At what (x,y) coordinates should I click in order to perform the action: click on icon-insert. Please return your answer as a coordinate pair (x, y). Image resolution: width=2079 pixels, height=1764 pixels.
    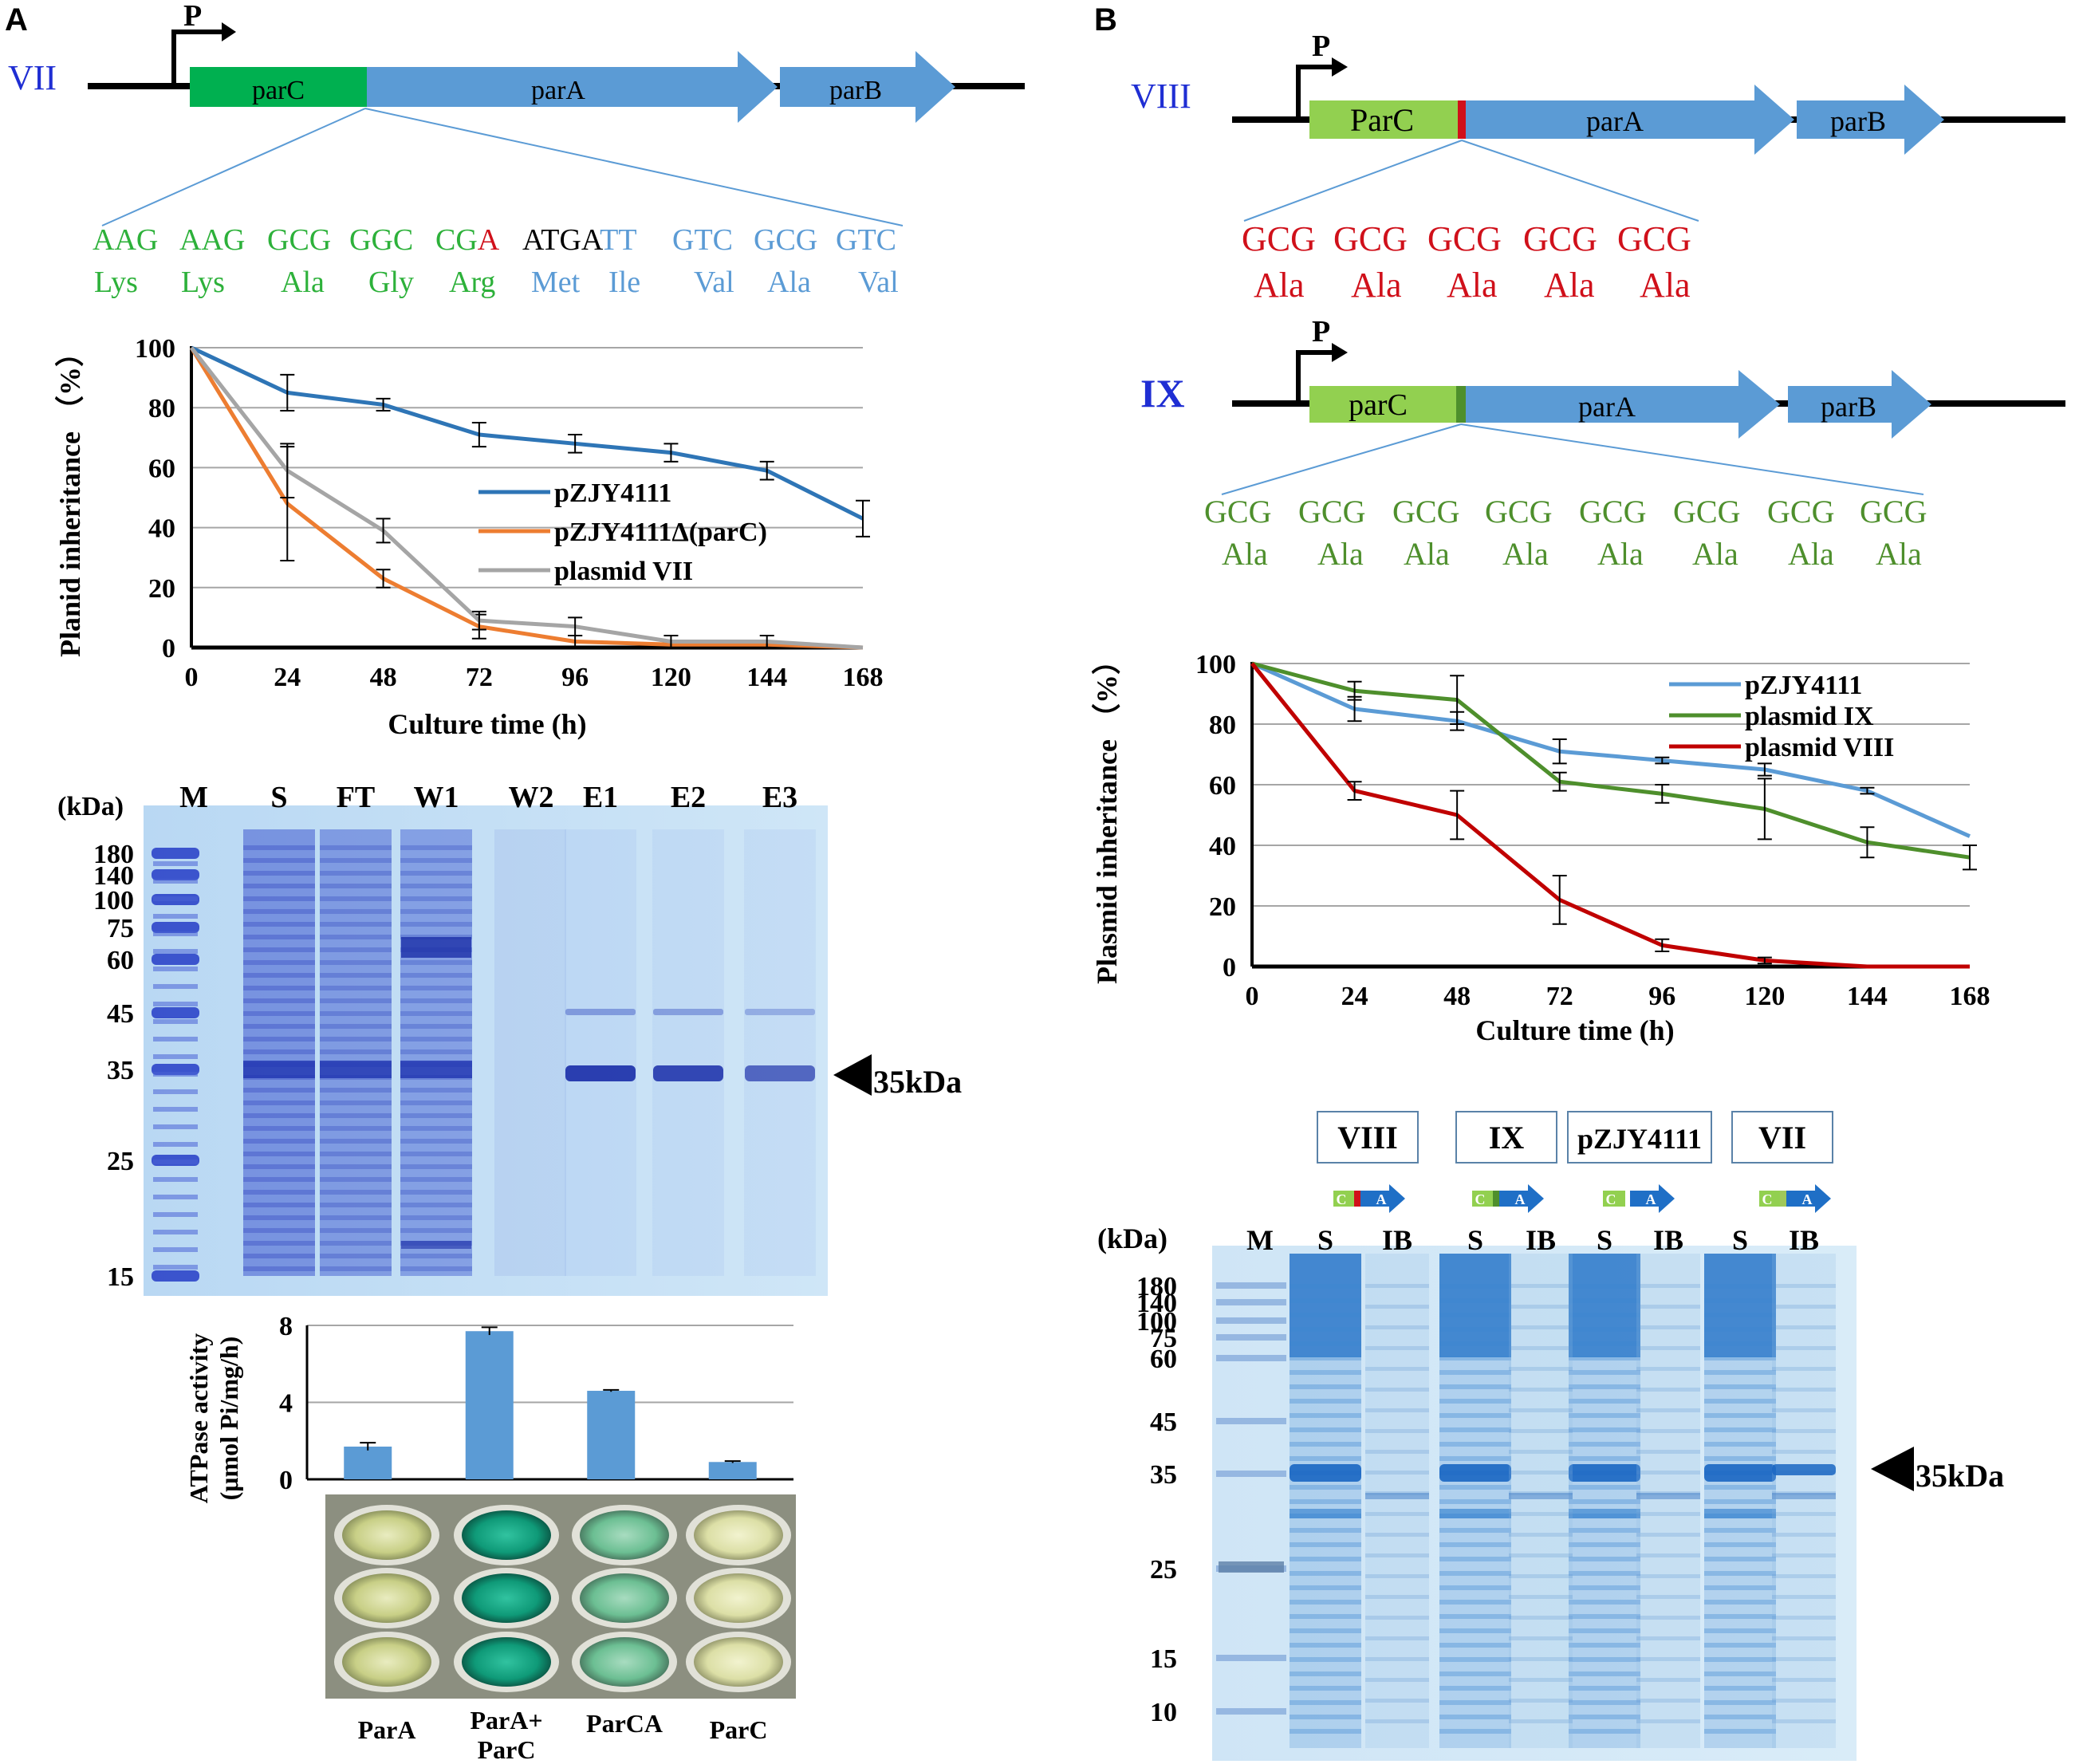
    Looking at the image, I should click on (1357, 1199).